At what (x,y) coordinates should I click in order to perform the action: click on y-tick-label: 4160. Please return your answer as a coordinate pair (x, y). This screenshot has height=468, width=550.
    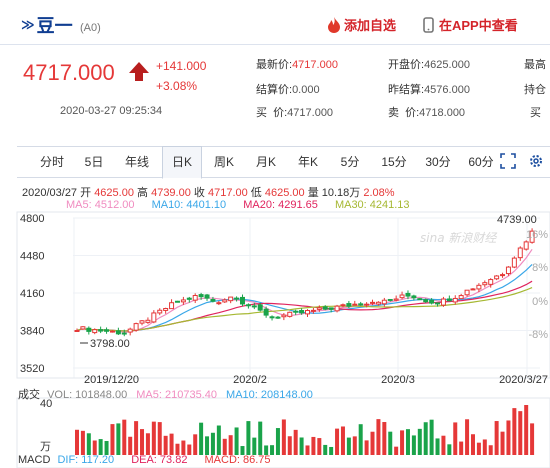
    Looking at the image, I should click on (32, 294).